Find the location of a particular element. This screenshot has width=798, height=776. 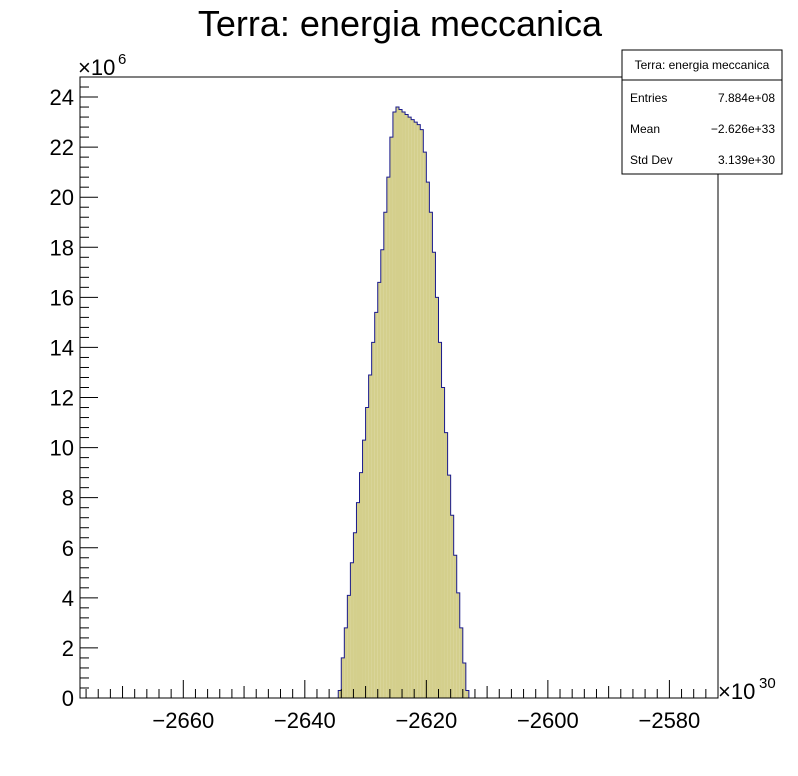

y-multiplier-exponent: 6 is located at coordinates (122, 59).